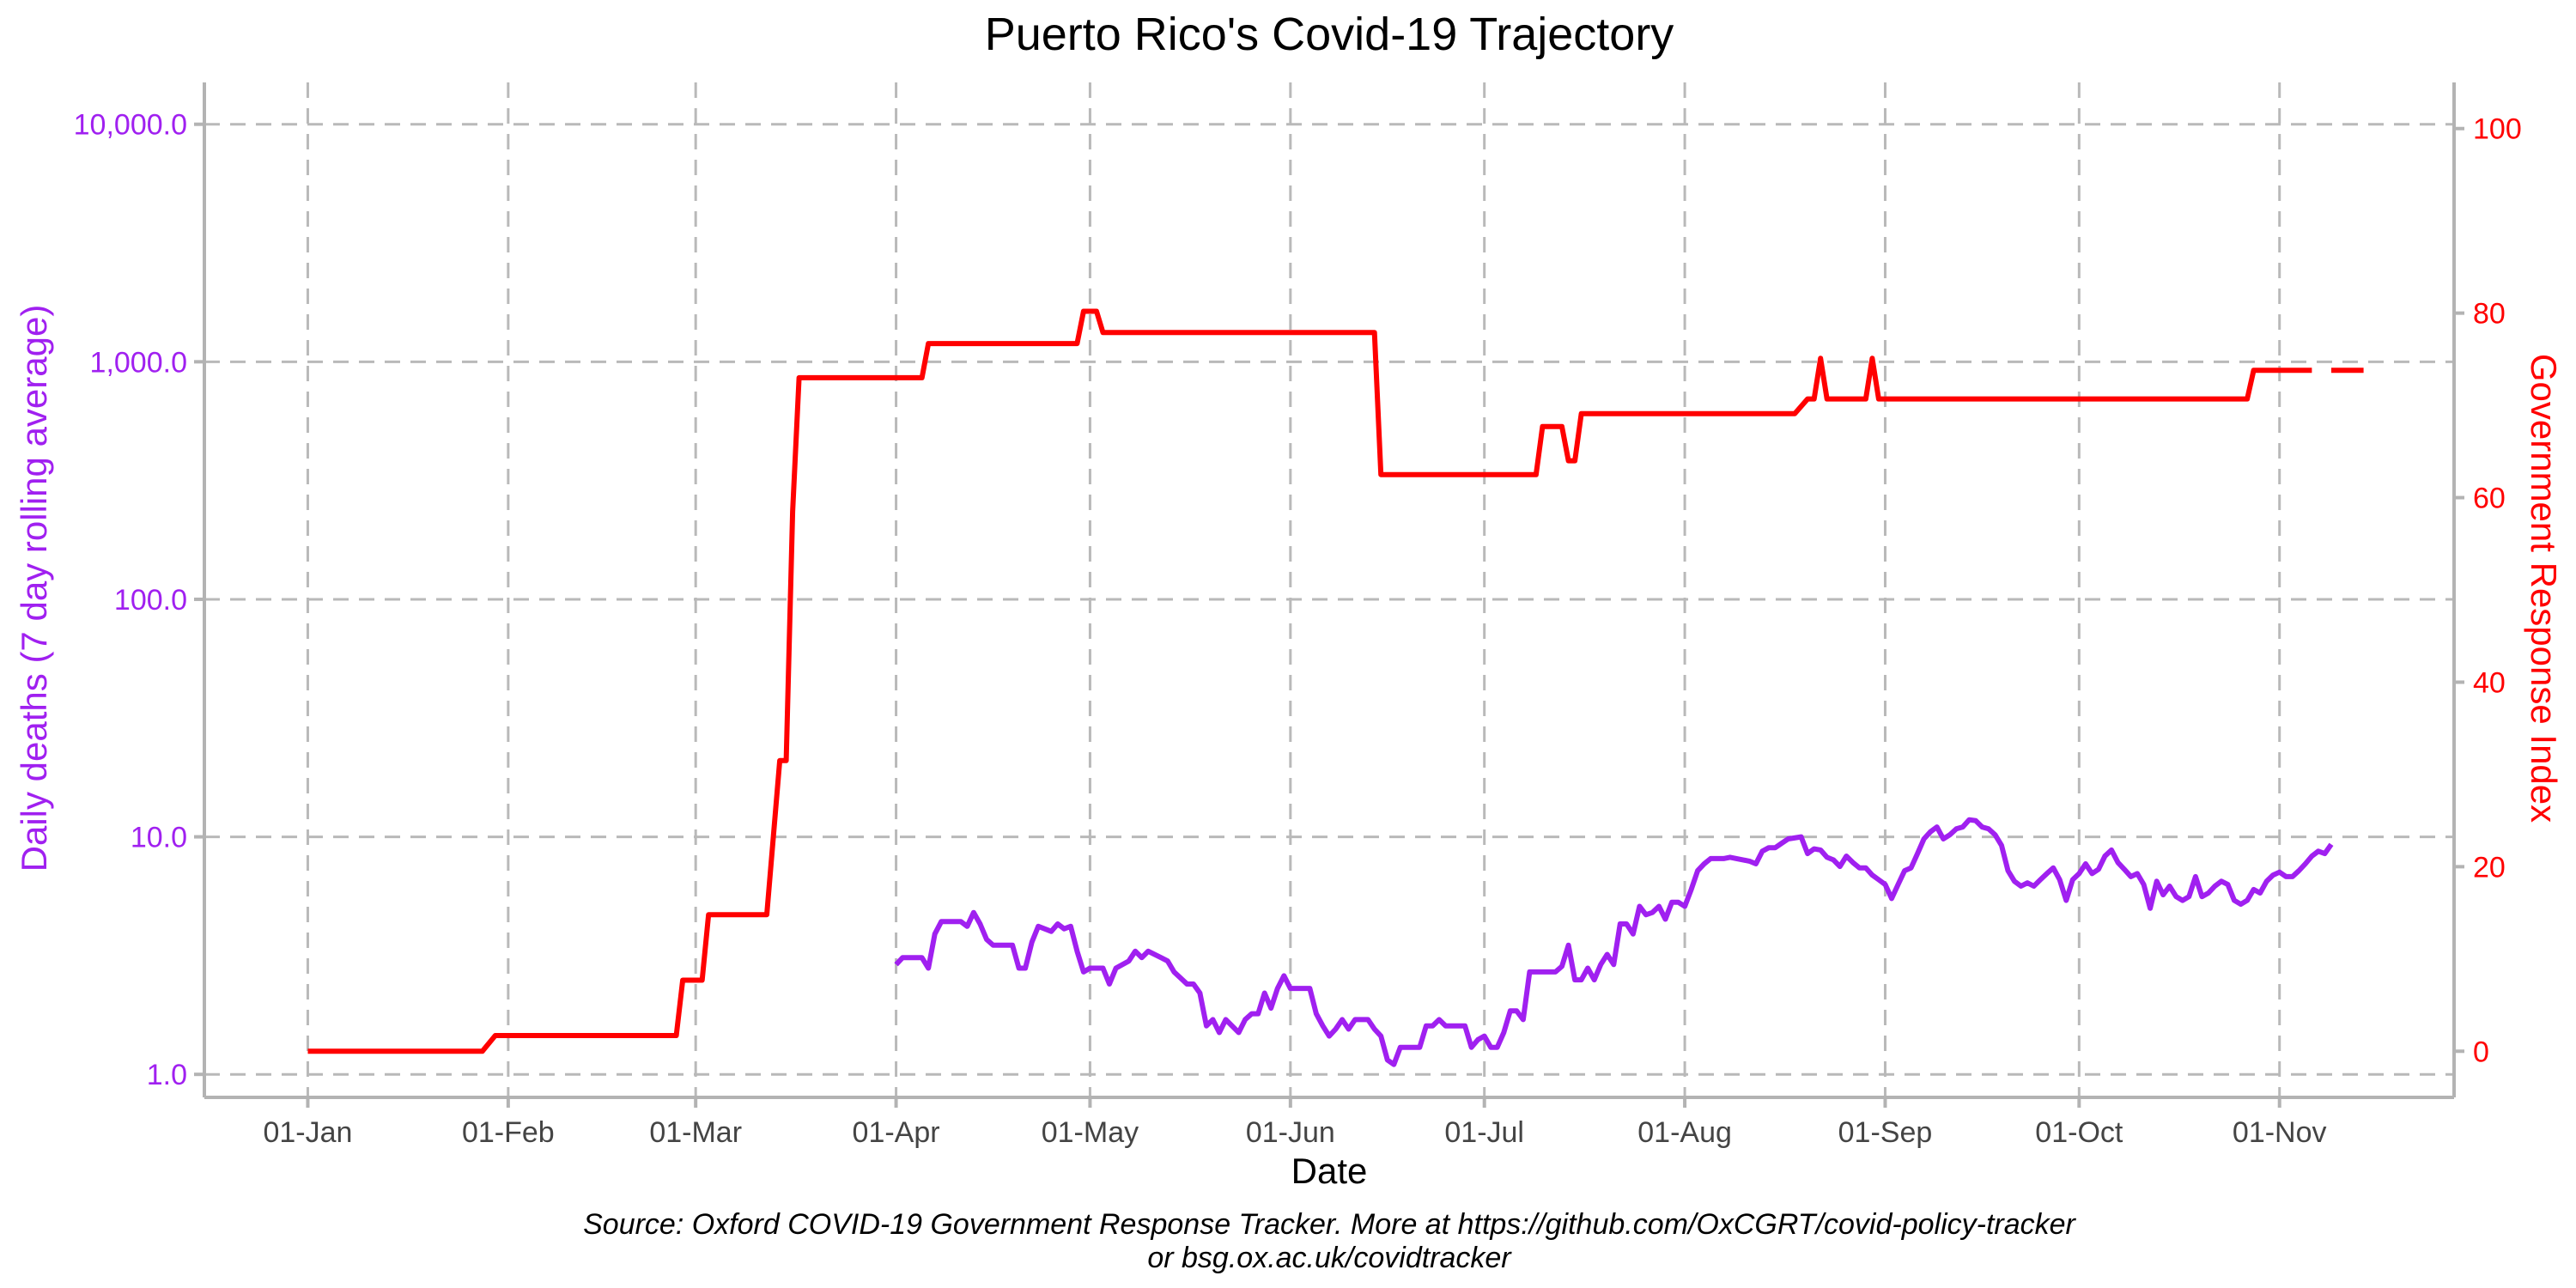 The width and height of the screenshot is (2576, 1288). What do you see at coordinates (1330, 1258) in the screenshot?
I see `source-caption-line-2: or bsg.ox.ac.uk/covidtracker` at bounding box center [1330, 1258].